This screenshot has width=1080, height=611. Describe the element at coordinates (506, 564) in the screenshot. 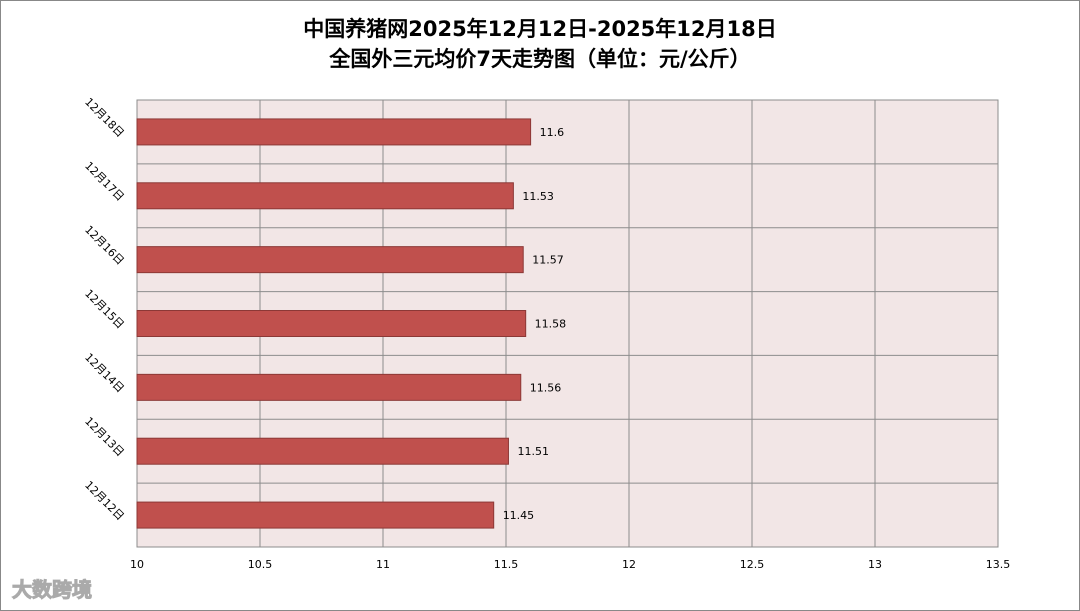

I see `x-tick-label: 11.5` at that location.